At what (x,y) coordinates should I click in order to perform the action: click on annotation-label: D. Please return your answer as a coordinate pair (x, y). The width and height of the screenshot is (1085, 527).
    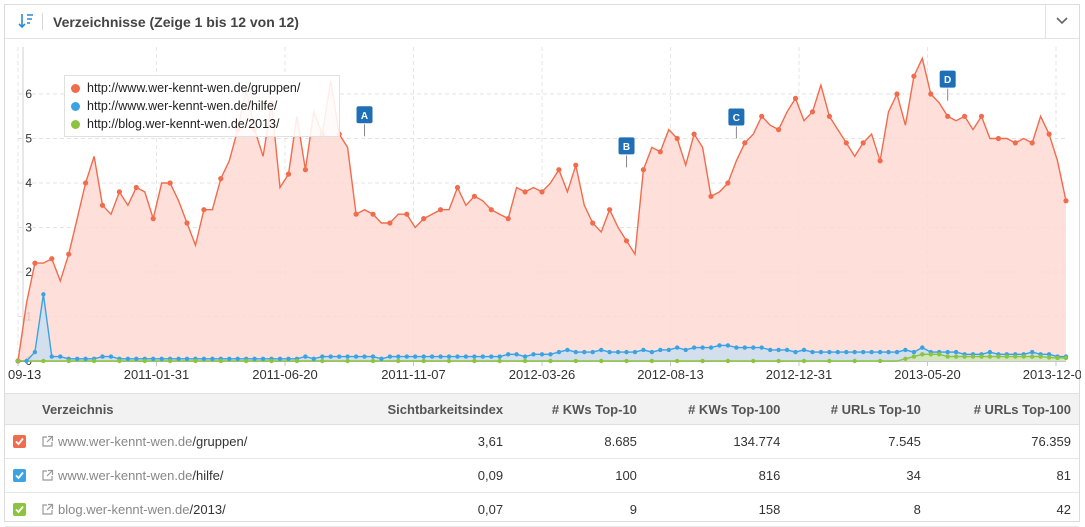
    Looking at the image, I should click on (947, 80).